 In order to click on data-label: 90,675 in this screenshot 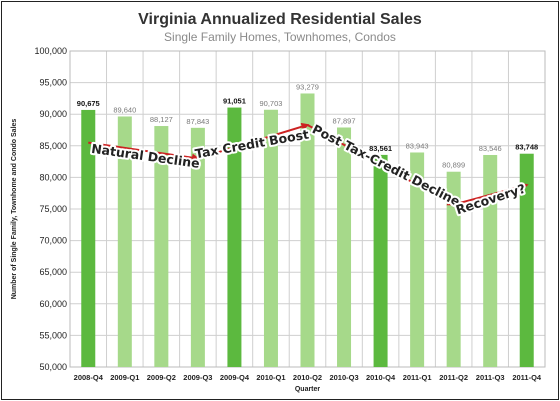, I will do `click(88, 103)`.